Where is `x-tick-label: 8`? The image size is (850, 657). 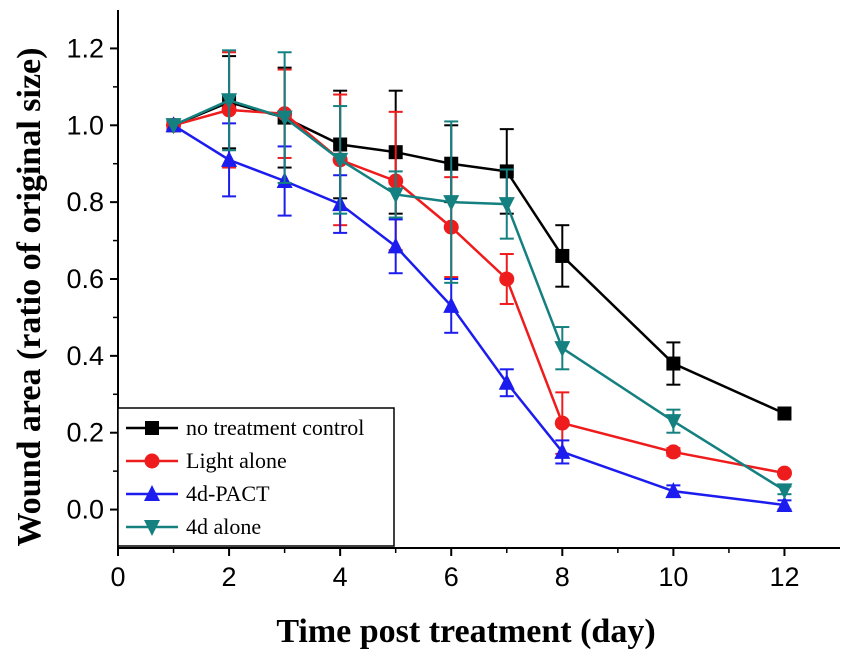
x-tick-label: 8 is located at coordinates (562, 577).